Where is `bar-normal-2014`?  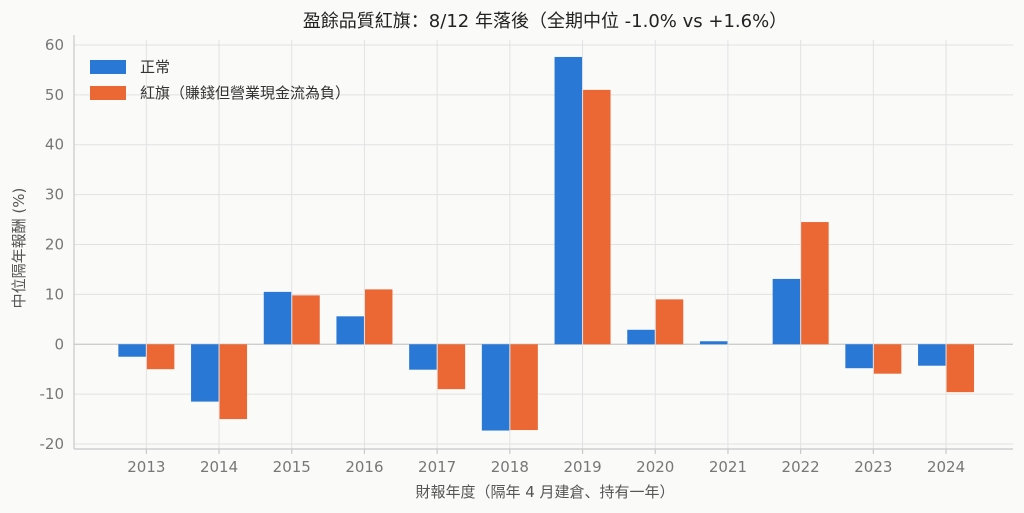
bar-normal-2014 is located at coordinates (205, 373).